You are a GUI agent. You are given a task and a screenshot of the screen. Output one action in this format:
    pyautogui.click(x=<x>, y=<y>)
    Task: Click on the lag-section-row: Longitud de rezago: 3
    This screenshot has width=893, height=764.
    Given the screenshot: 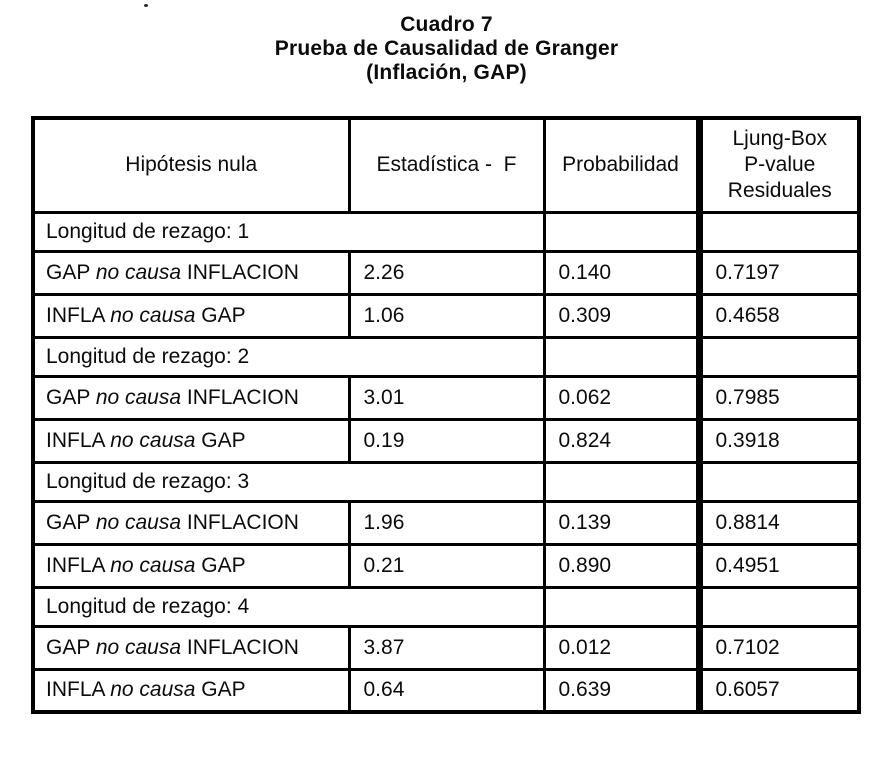 What is the action you would take?
    pyautogui.click(x=446, y=481)
    